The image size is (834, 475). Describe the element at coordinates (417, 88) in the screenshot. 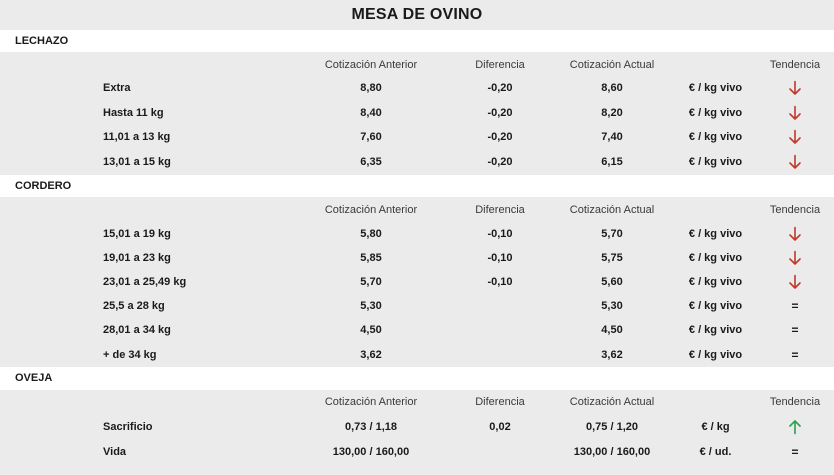

I see `table-row: Extra 8,80 -0,20 8,60 € / kg vivo` at that location.